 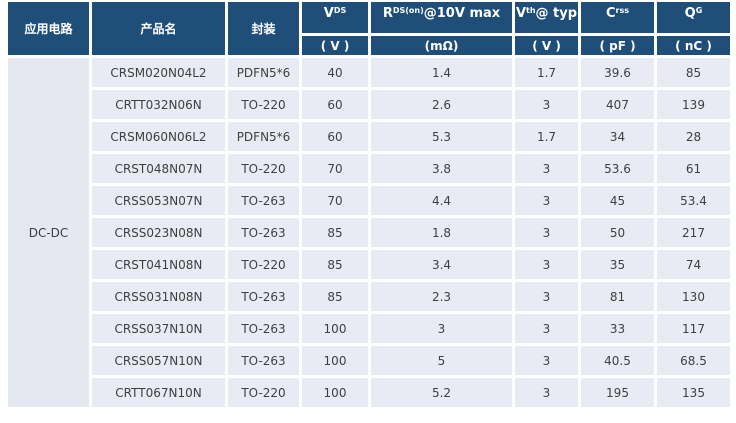 What do you see at coordinates (617, 392) in the screenshot?
I see `cell-crss: 195` at bounding box center [617, 392].